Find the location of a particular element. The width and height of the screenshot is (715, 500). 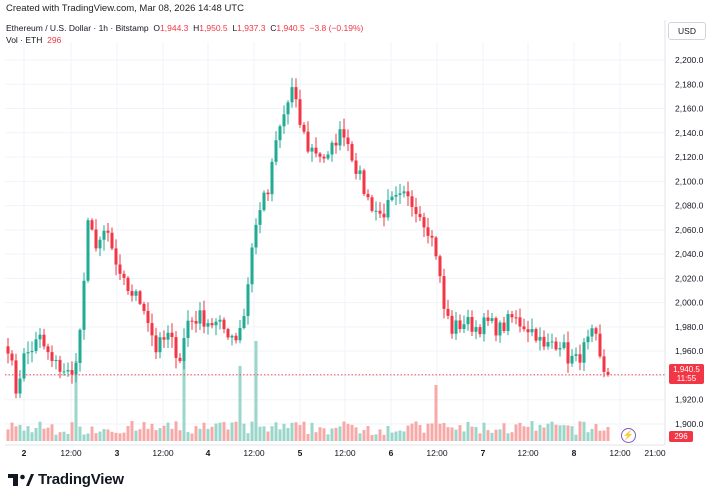

volume-label: Vol · ETH is located at coordinates (24, 40).